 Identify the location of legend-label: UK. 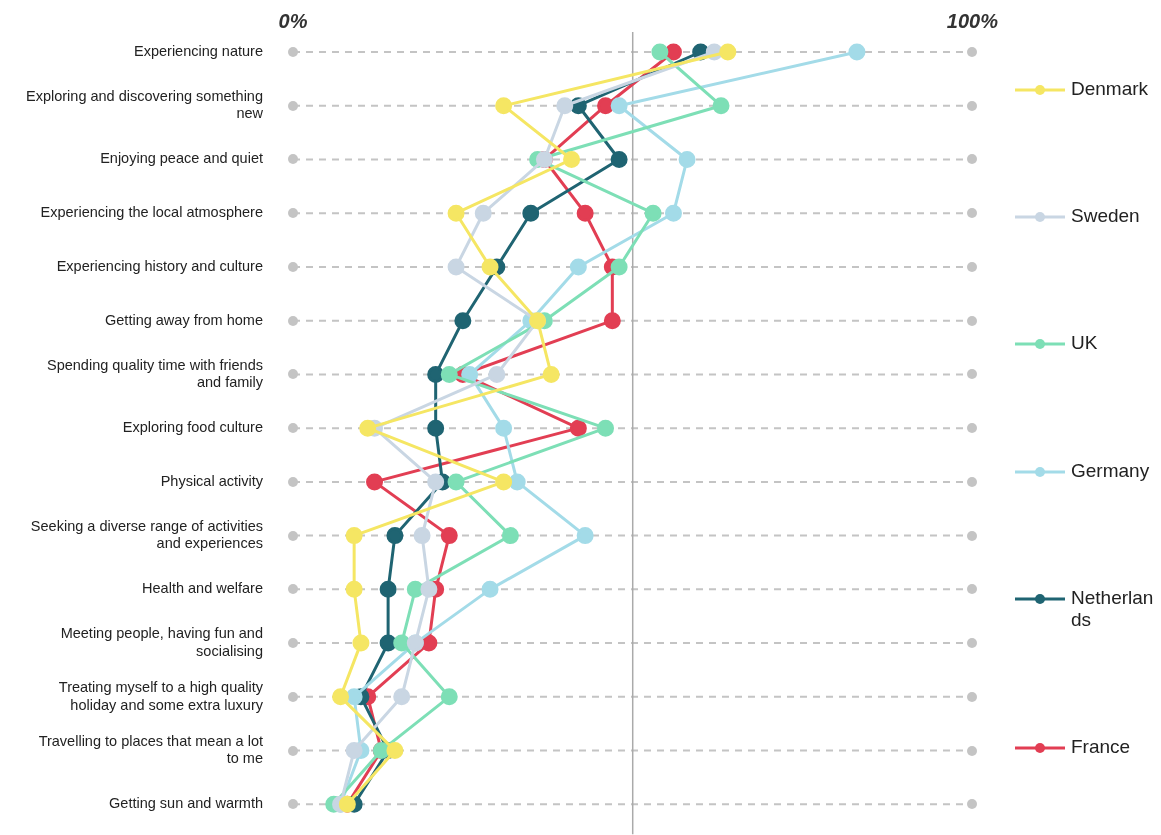
(1085, 343).